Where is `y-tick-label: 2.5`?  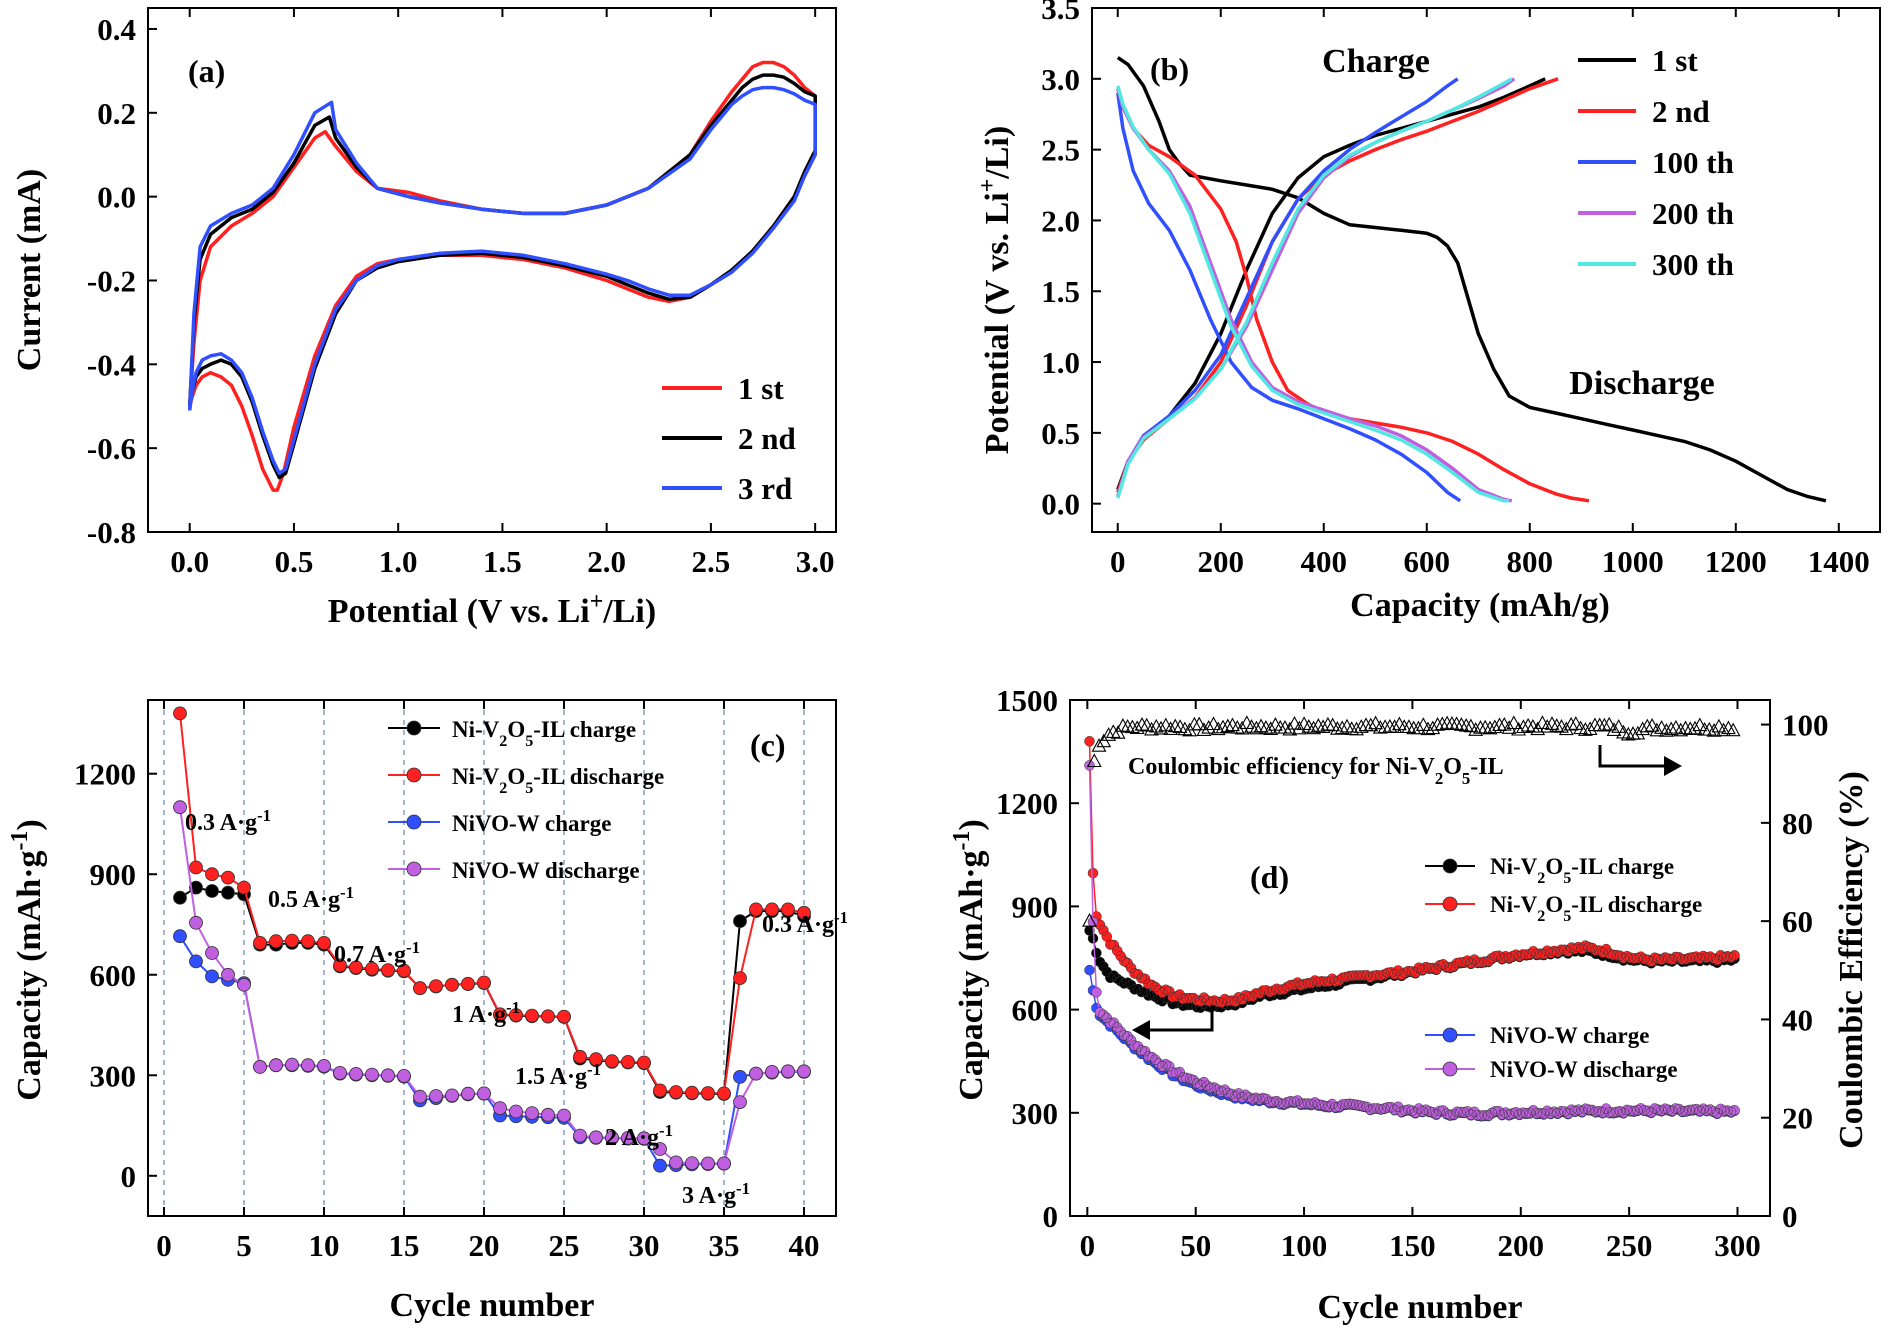 y-tick-label: 2.5 is located at coordinates (1060, 150).